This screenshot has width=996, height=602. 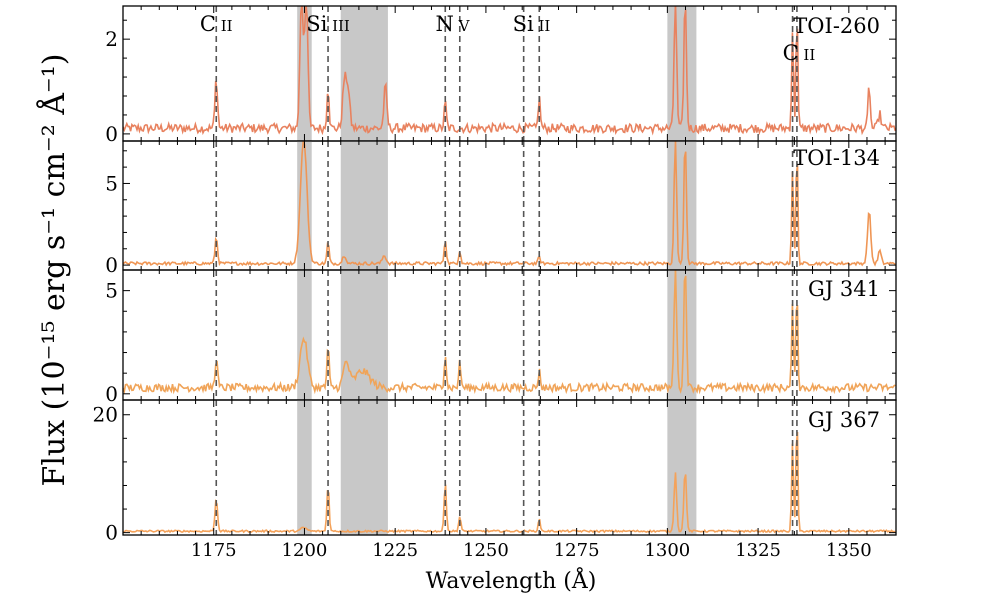 What do you see at coordinates (849, 550) in the screenshot?
I see `x-tick-label: 1350` at bounding box center [849, 550].